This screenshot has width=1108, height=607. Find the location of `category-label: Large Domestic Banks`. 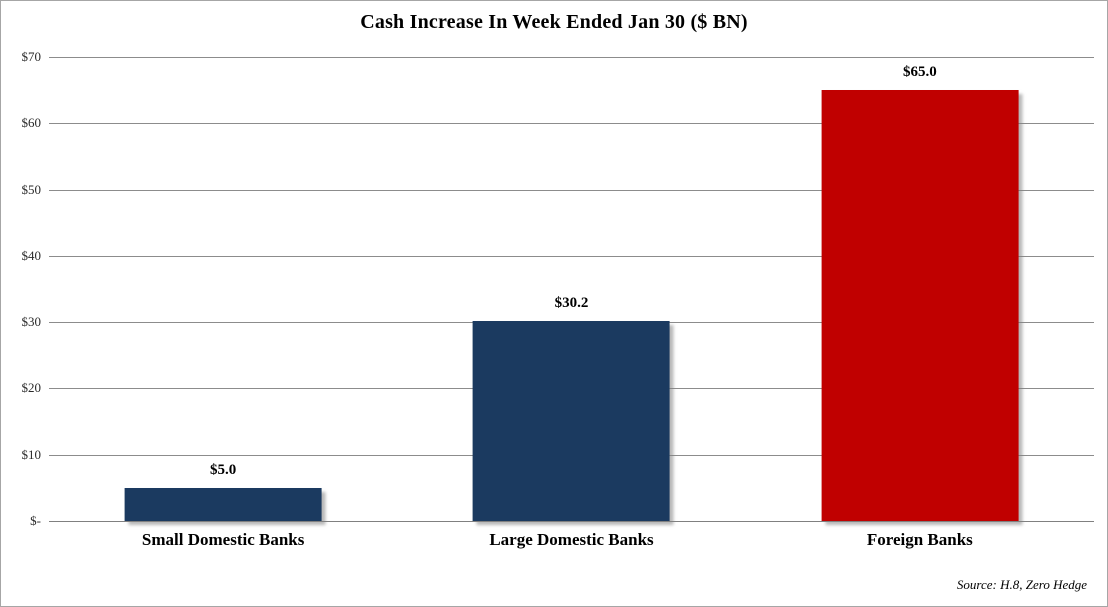

category-label: Large Domestic Banks is located at coordinates (571, 539).